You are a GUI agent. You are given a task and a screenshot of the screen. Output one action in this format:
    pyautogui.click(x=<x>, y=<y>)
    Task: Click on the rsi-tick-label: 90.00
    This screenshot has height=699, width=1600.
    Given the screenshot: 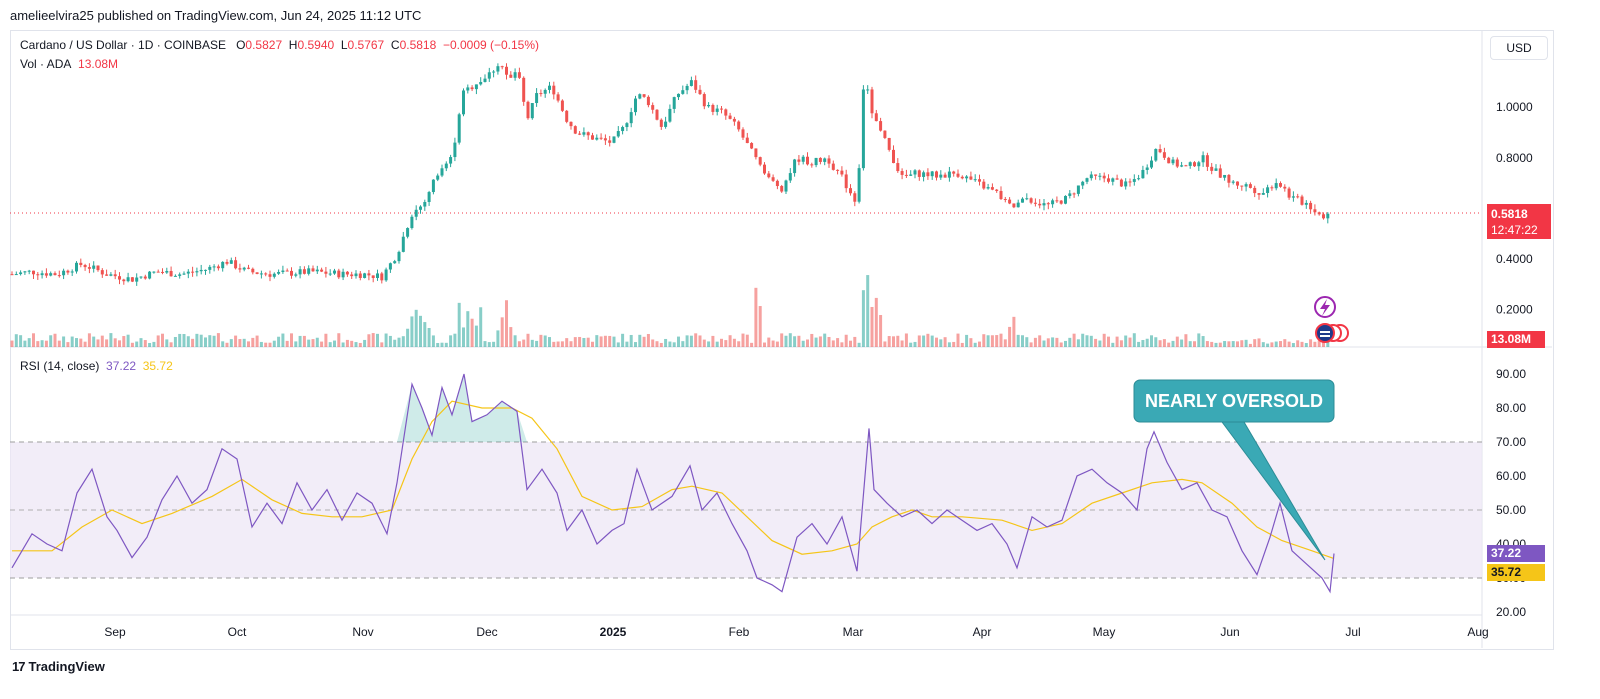 What is the action you would take?
    pyautogui.click(x=1511, y=374)
    